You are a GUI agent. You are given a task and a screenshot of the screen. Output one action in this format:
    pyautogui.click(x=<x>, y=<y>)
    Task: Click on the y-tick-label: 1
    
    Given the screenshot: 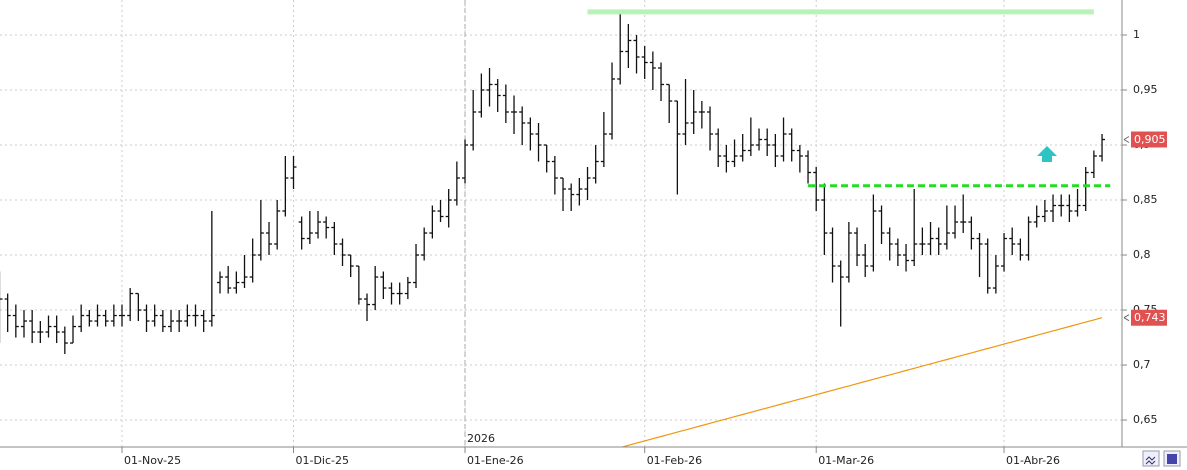 What is the action you would take?
    pyautogui.click(x=1136, y=34)
    